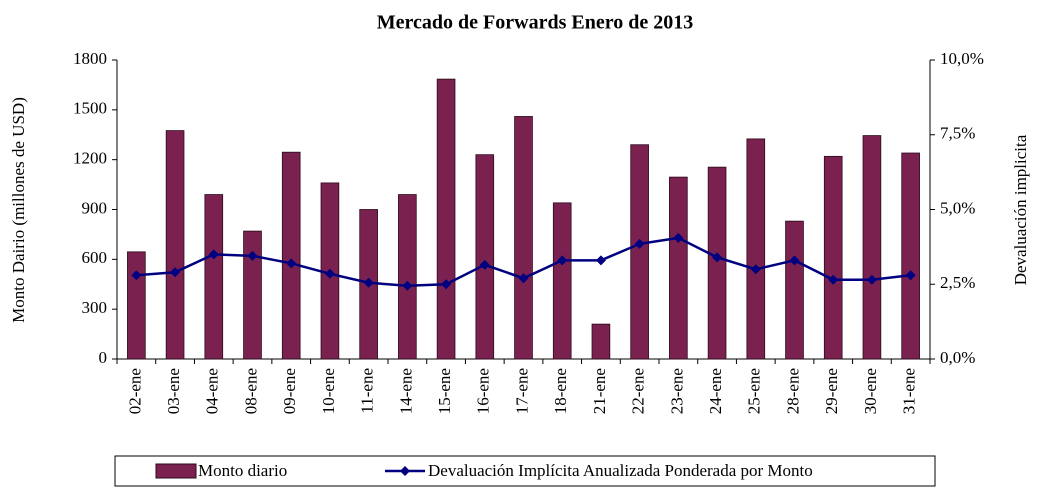 This screenshot has width=1037, height=490. I want to click on x-tick-label: 11-ene, so click(367, 391).